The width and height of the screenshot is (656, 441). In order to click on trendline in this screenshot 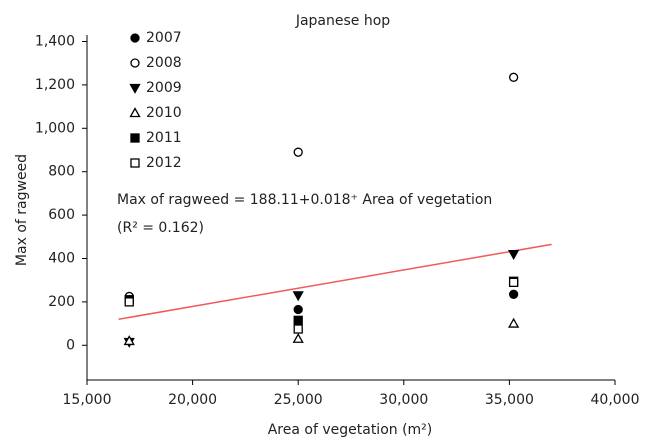, I will do `click(335, 281)`.